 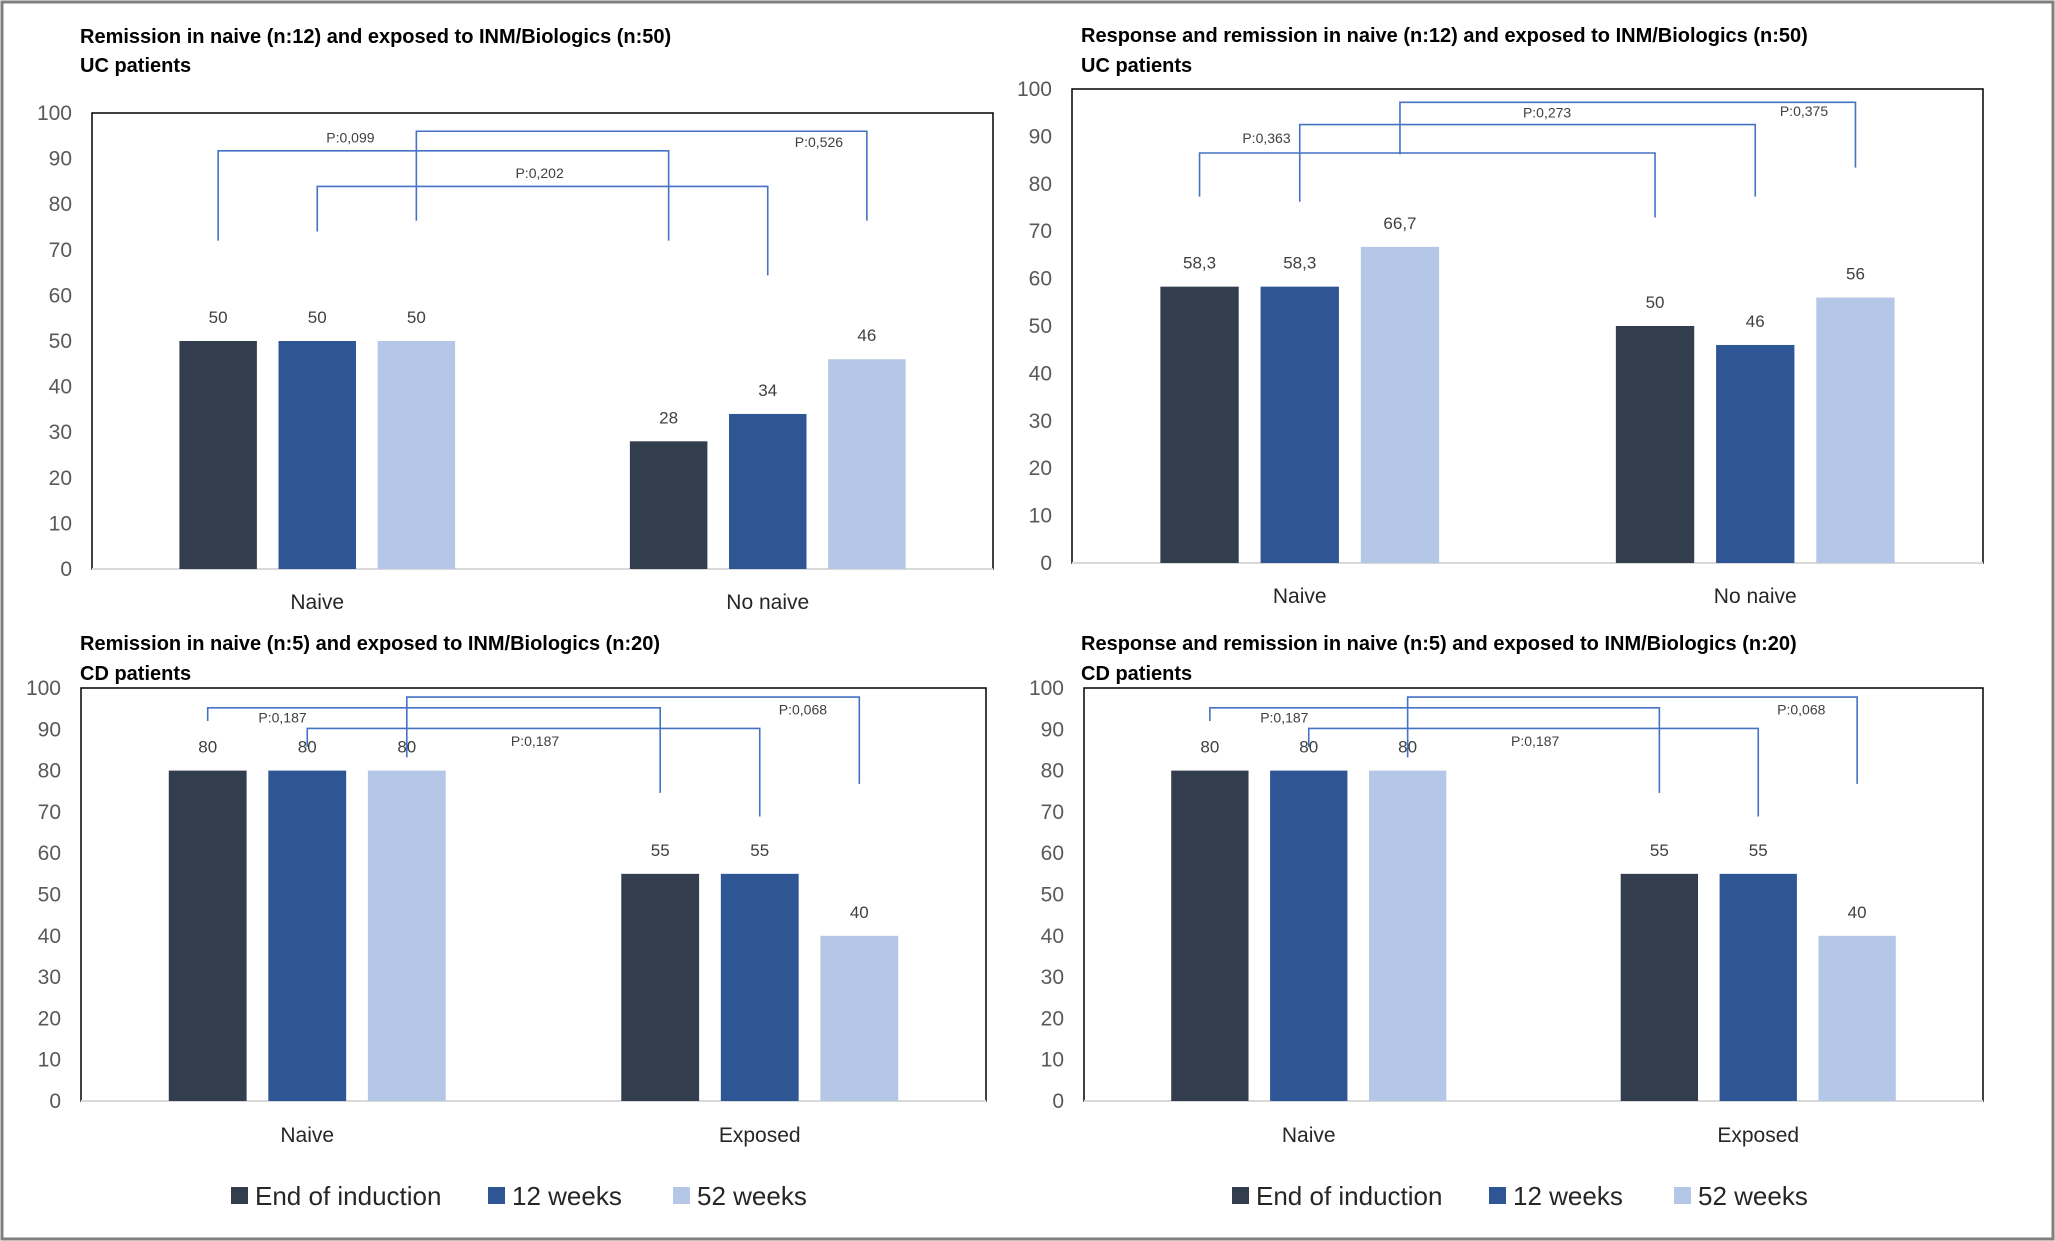 What do you see at coordinates (350, 138) in the screenshot?
I see `p-value-label: P:0,099` at bounding box center [350, 138].